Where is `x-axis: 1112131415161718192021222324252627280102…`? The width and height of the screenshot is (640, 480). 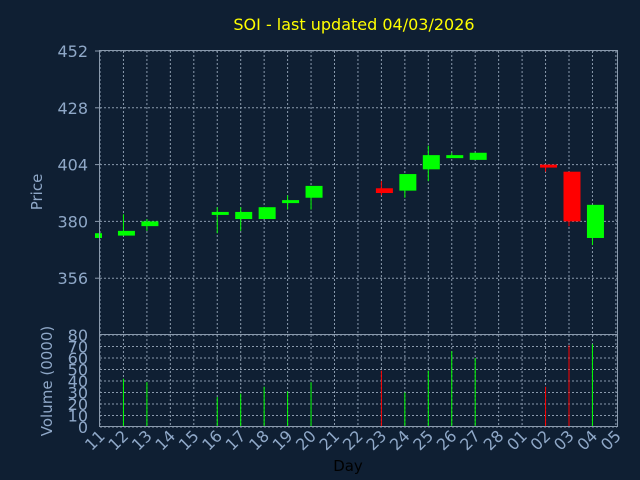 x-axis: 1112131415161718192021222324252627280102… is located at coordinates (353, 440).